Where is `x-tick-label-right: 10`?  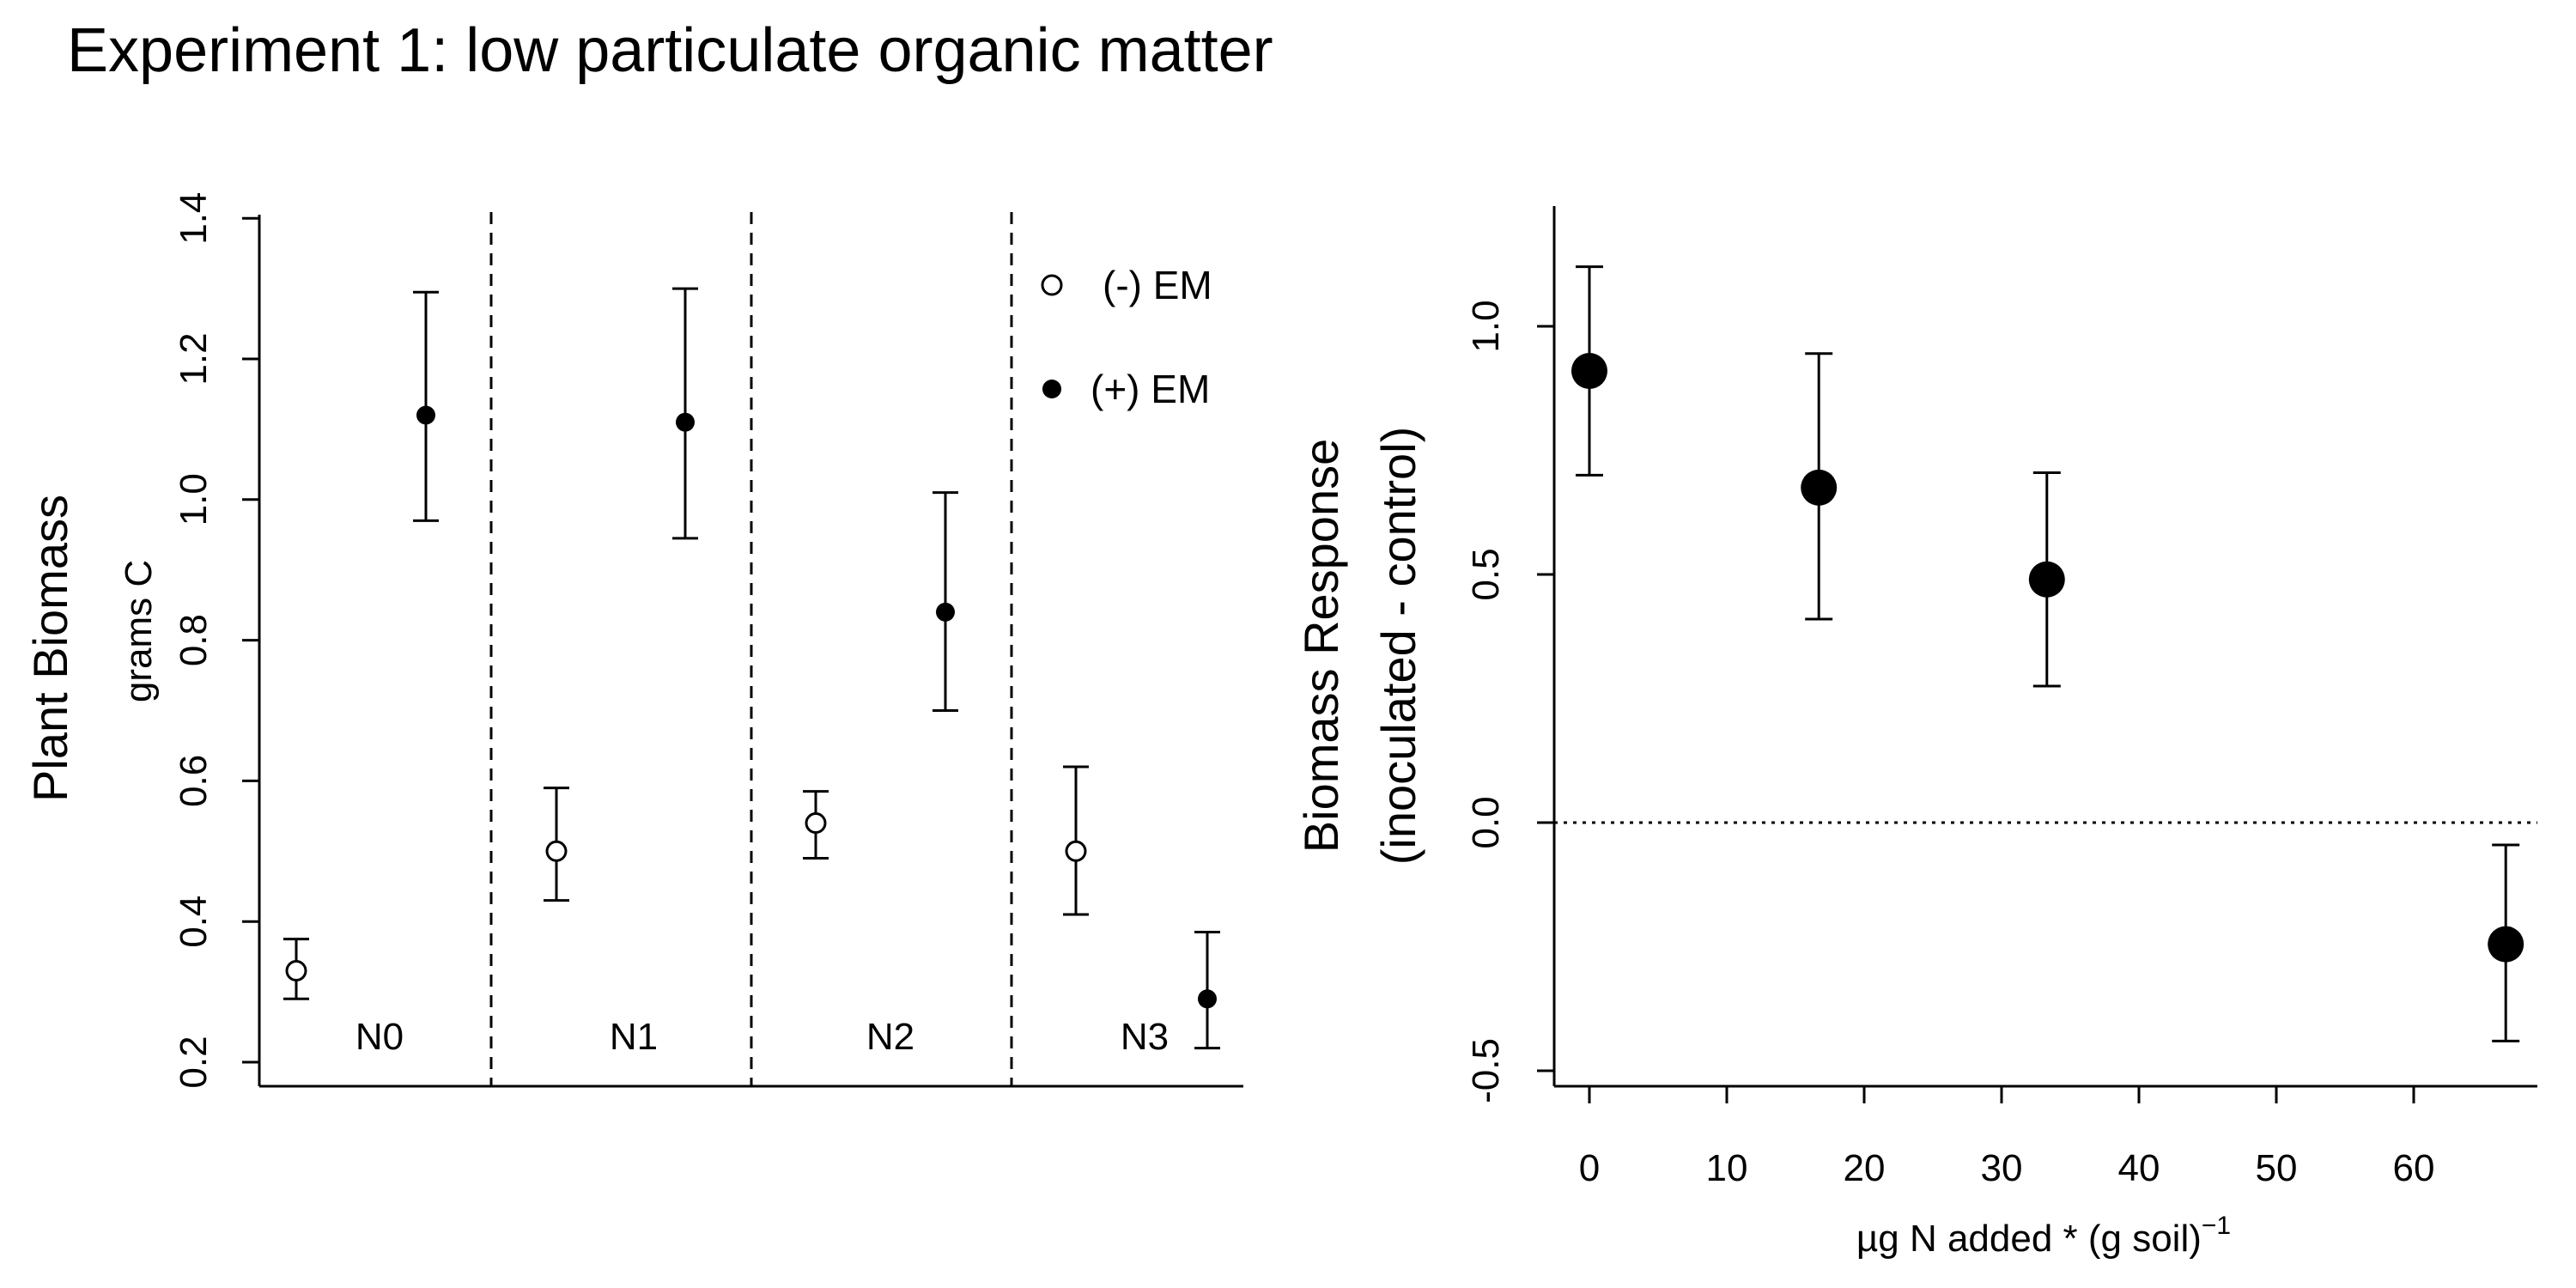
x-tick-label-right: 10 is located at coordinates (1727, 1168).